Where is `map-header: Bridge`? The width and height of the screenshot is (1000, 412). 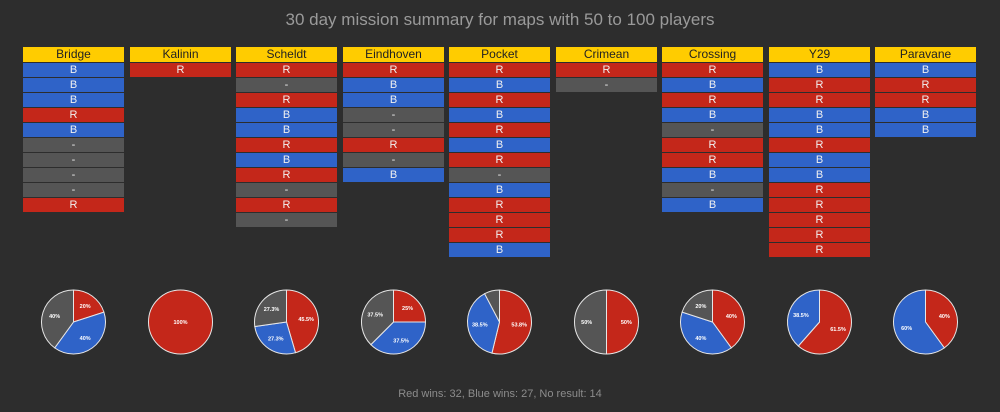
map-header: Bridge is located at coordinates (73, 54).